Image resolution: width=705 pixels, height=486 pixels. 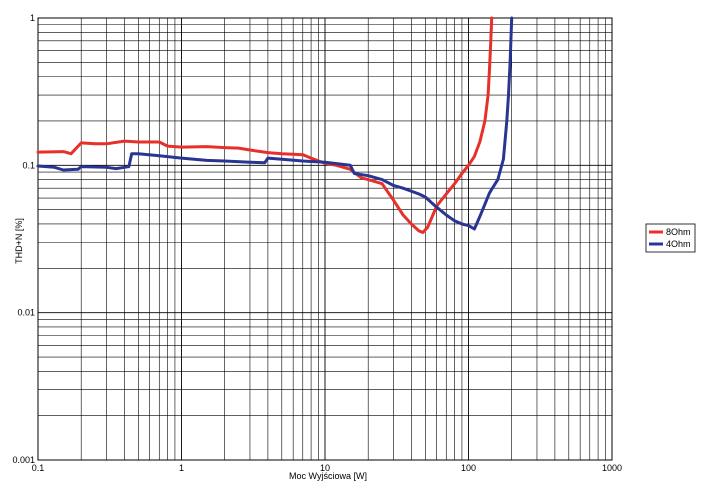 What do you see at coordinates (328, 476) in the screenshot?
I see `x-axis-label: Moc Wyjściowa [W]` at bounding box center [328, 476].